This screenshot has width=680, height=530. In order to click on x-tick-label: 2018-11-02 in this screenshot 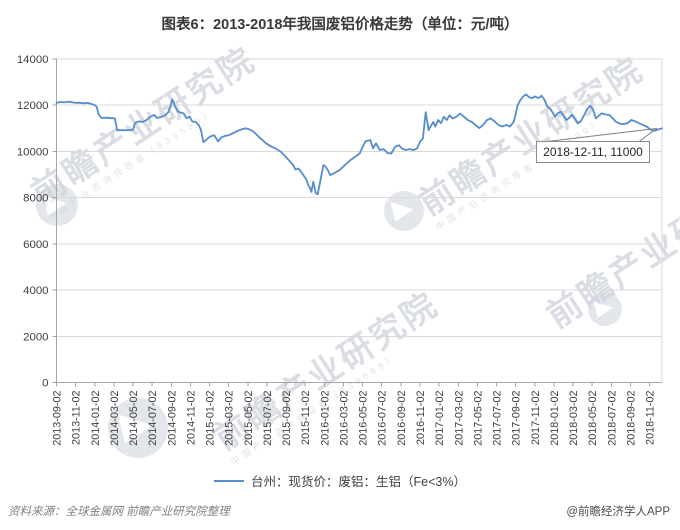, I will do `click(651, 418)`.